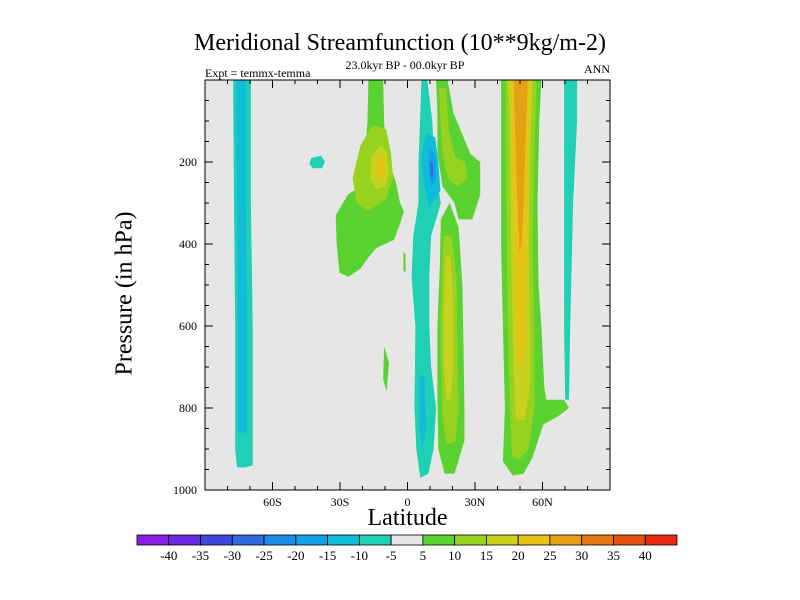 The image size is (800, 600). Describe the element at coordinates (475, 502) in the screenshot. I see `x-tick-label-3: 30N` at that location.